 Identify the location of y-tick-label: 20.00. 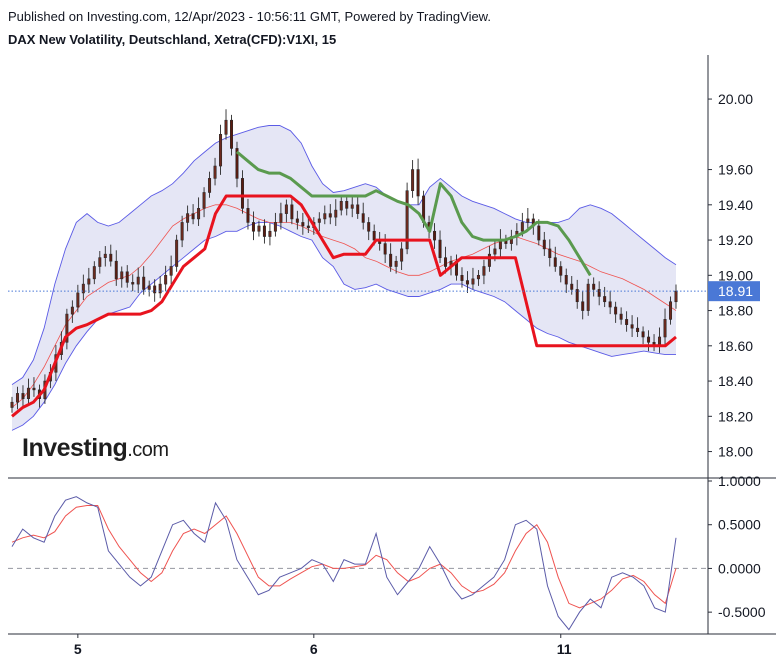
(735, 99).